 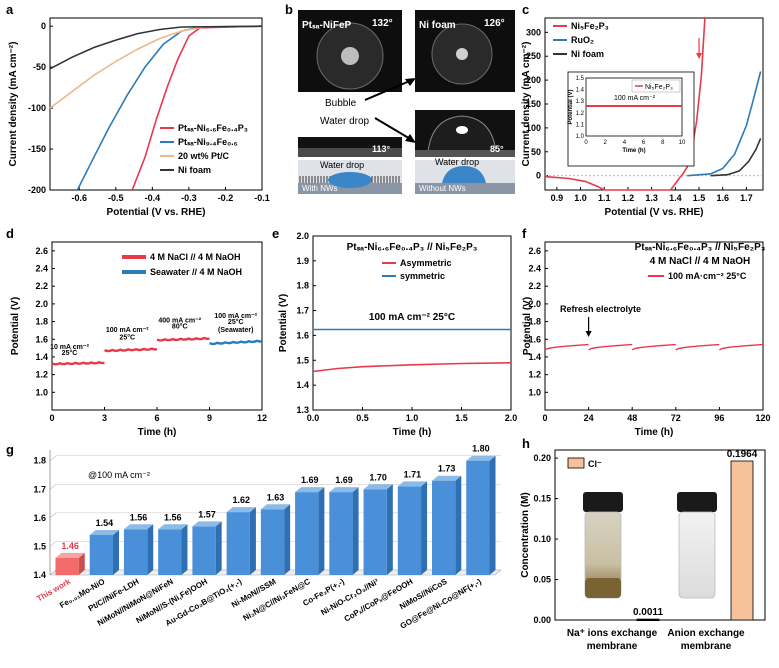 What do you see at coordinates (262, 198) in the screenshot?
I see `x-tick-label: -0.1` at bounding box center [262, 198].